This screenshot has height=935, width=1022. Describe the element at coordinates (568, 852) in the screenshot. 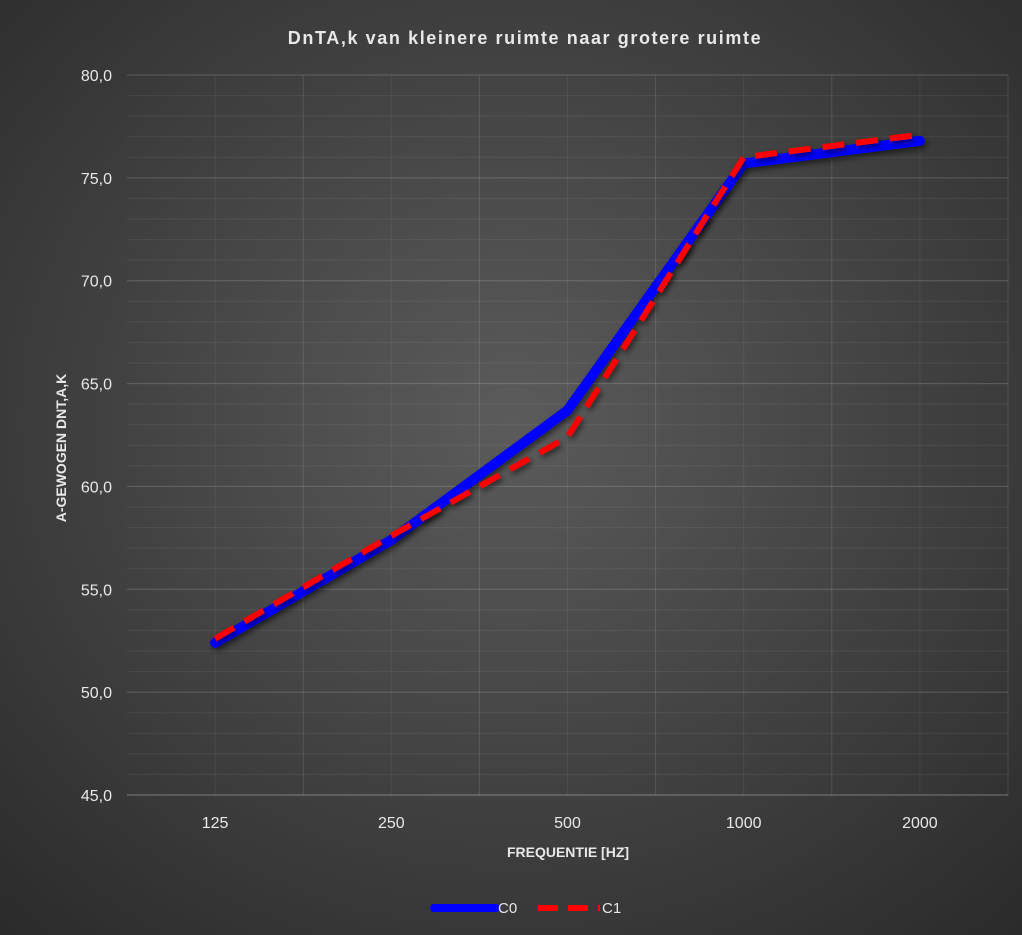

I see `x-axis-title: FREQUENTIE [HZ]` at that location.